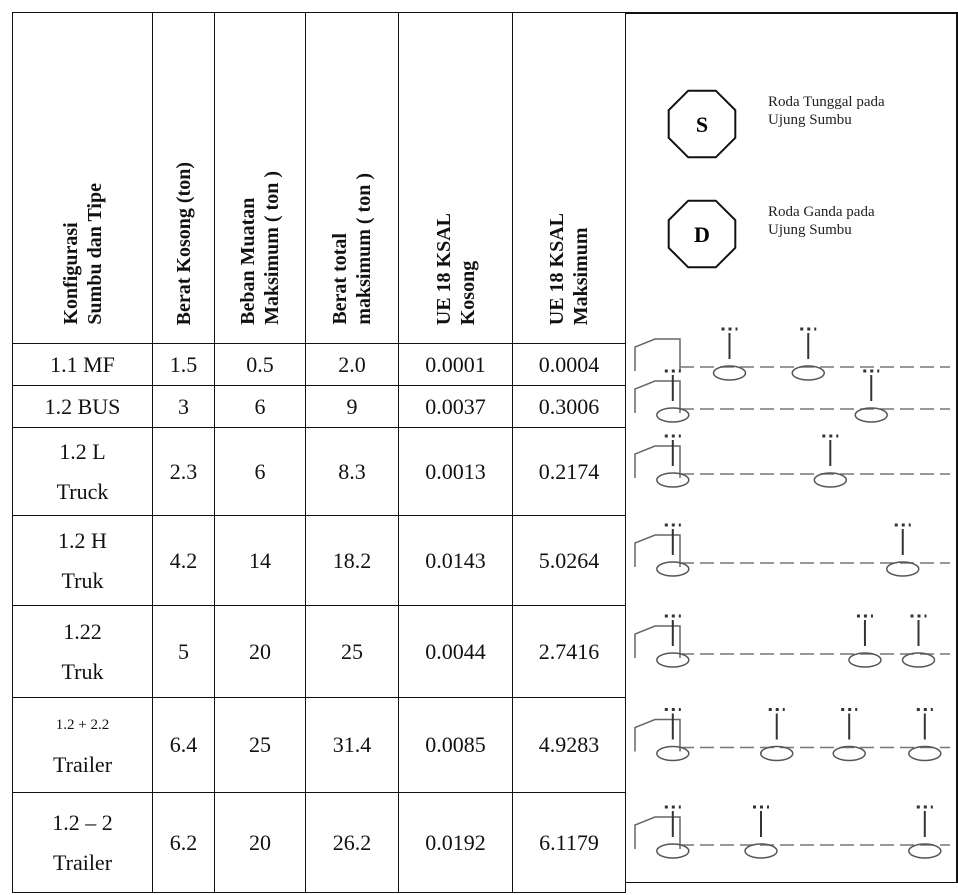 Image resolution: width=958 pixels, height=895 pixels. Describe the element at coordinates (319, 651) in the screenshot. I see `table-row: 1.22 Truk 5 20 25 0.0044 2.7416` at that location.